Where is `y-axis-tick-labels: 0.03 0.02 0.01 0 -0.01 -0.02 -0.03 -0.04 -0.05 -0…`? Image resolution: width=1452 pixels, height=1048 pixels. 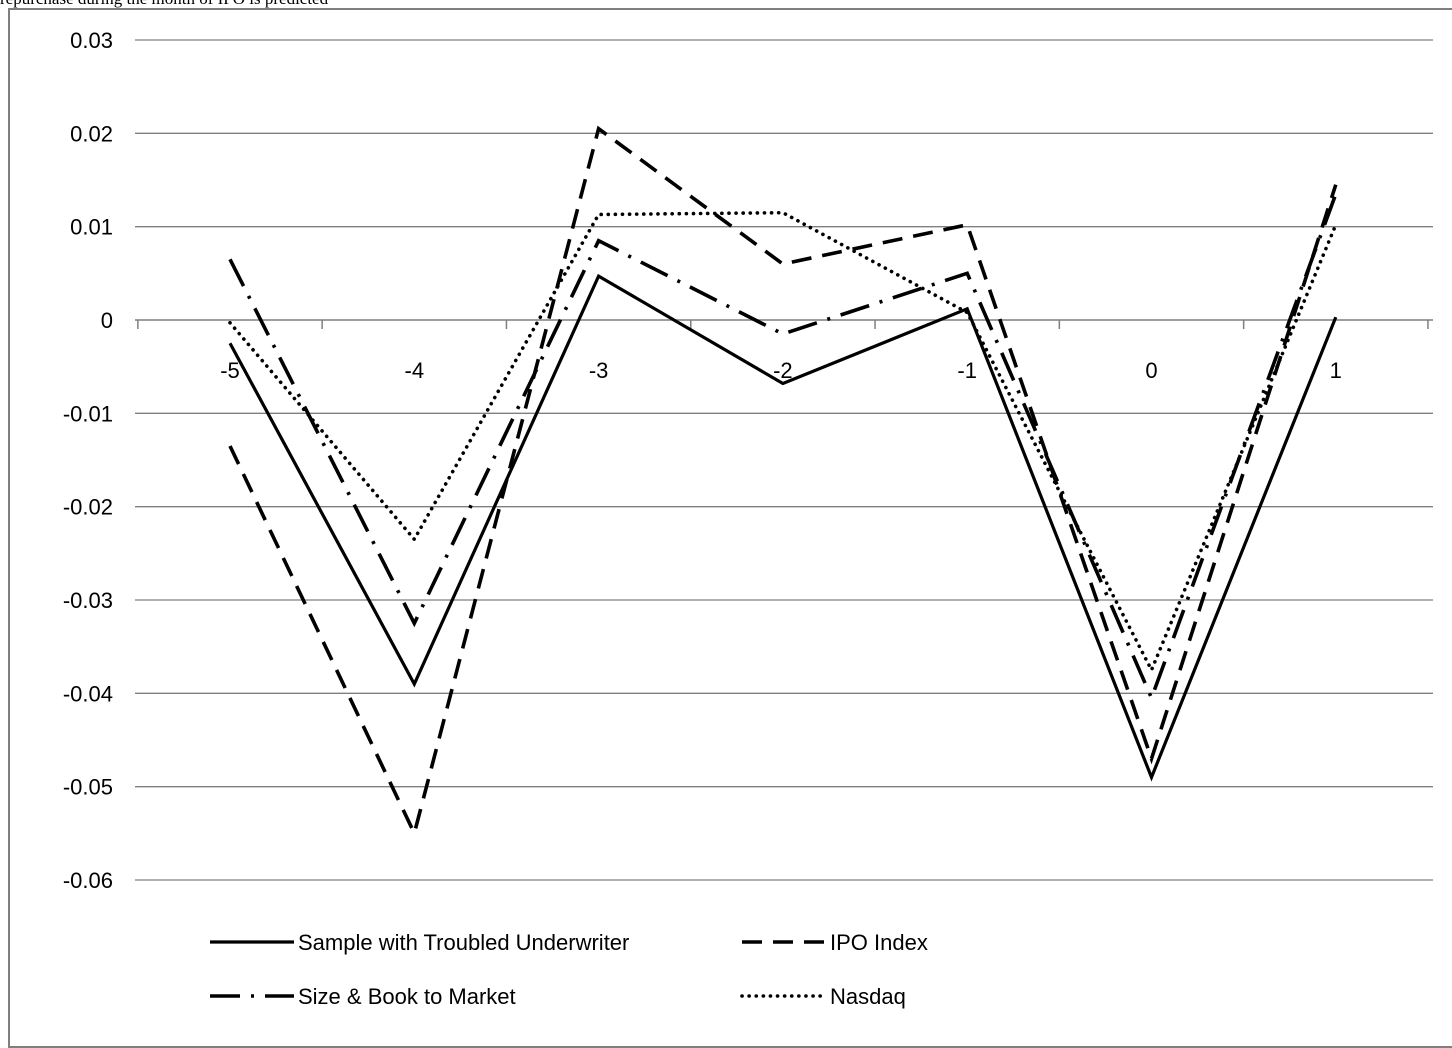 y-axis-tick-labels: 0.03 0.02 0.01 0 -0.01 -0.02 -0.03 -0.04 -0.05 -0… is located at coordinates (88, 460).